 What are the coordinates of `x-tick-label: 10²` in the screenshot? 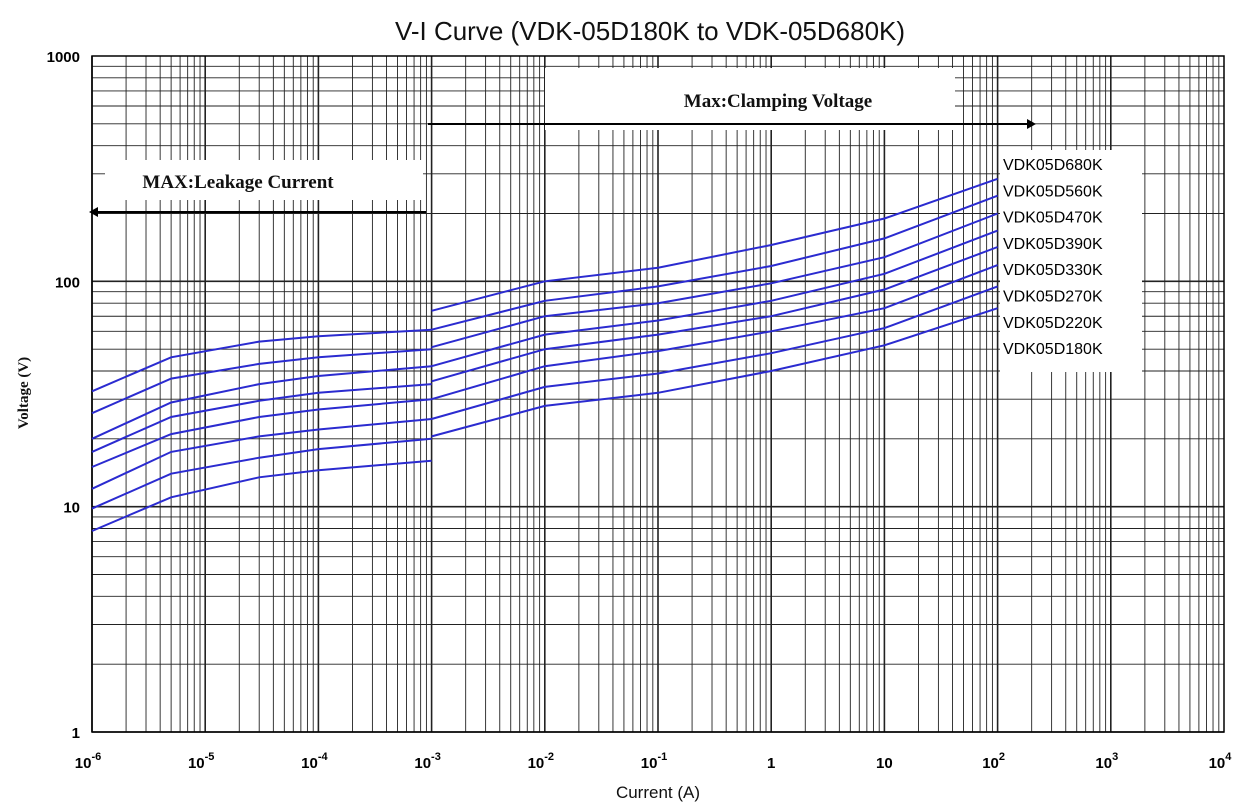 It's located at (993, 761).